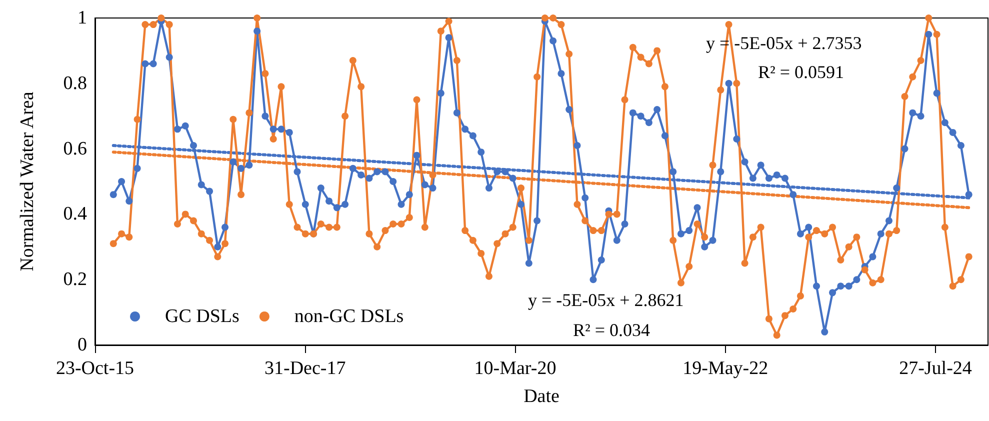 The image size is (989, 421). Describe the element at coordinates (82, 345) in the screenshot. I see `y-tick-label: 0` at that location.